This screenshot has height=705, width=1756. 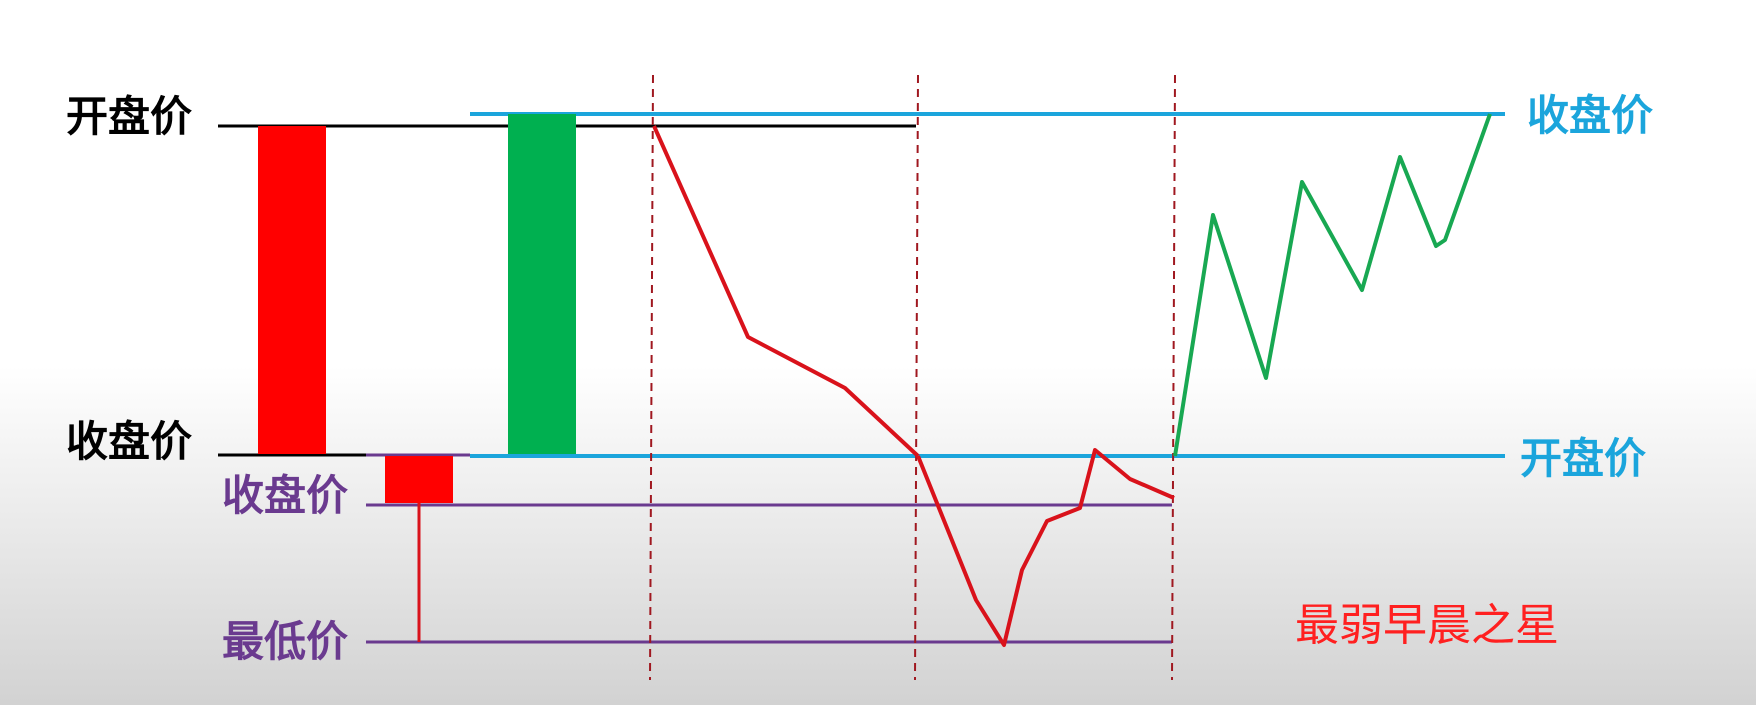 I want to click on right-open-label: 开盘价, so click(x=1583, y=458).